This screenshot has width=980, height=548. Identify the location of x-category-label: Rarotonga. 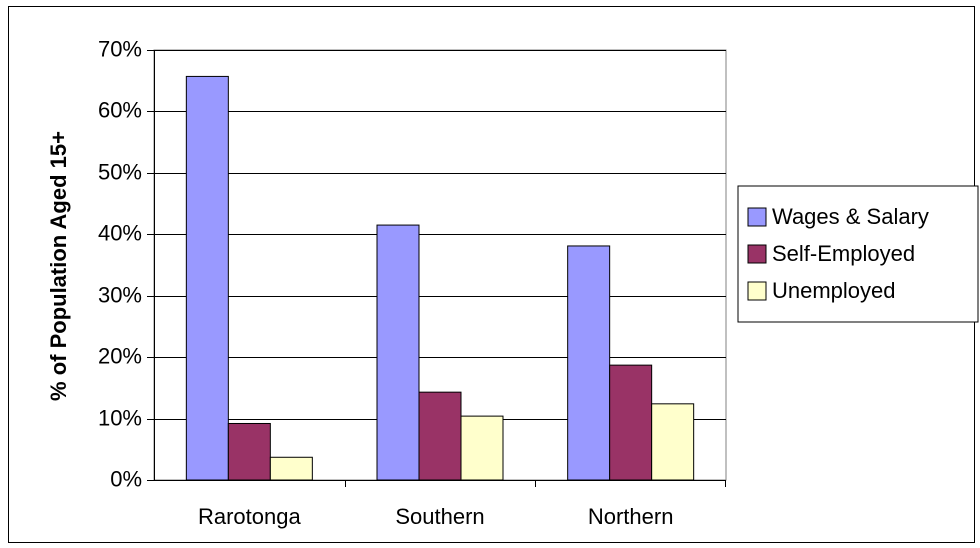
(250, 516).